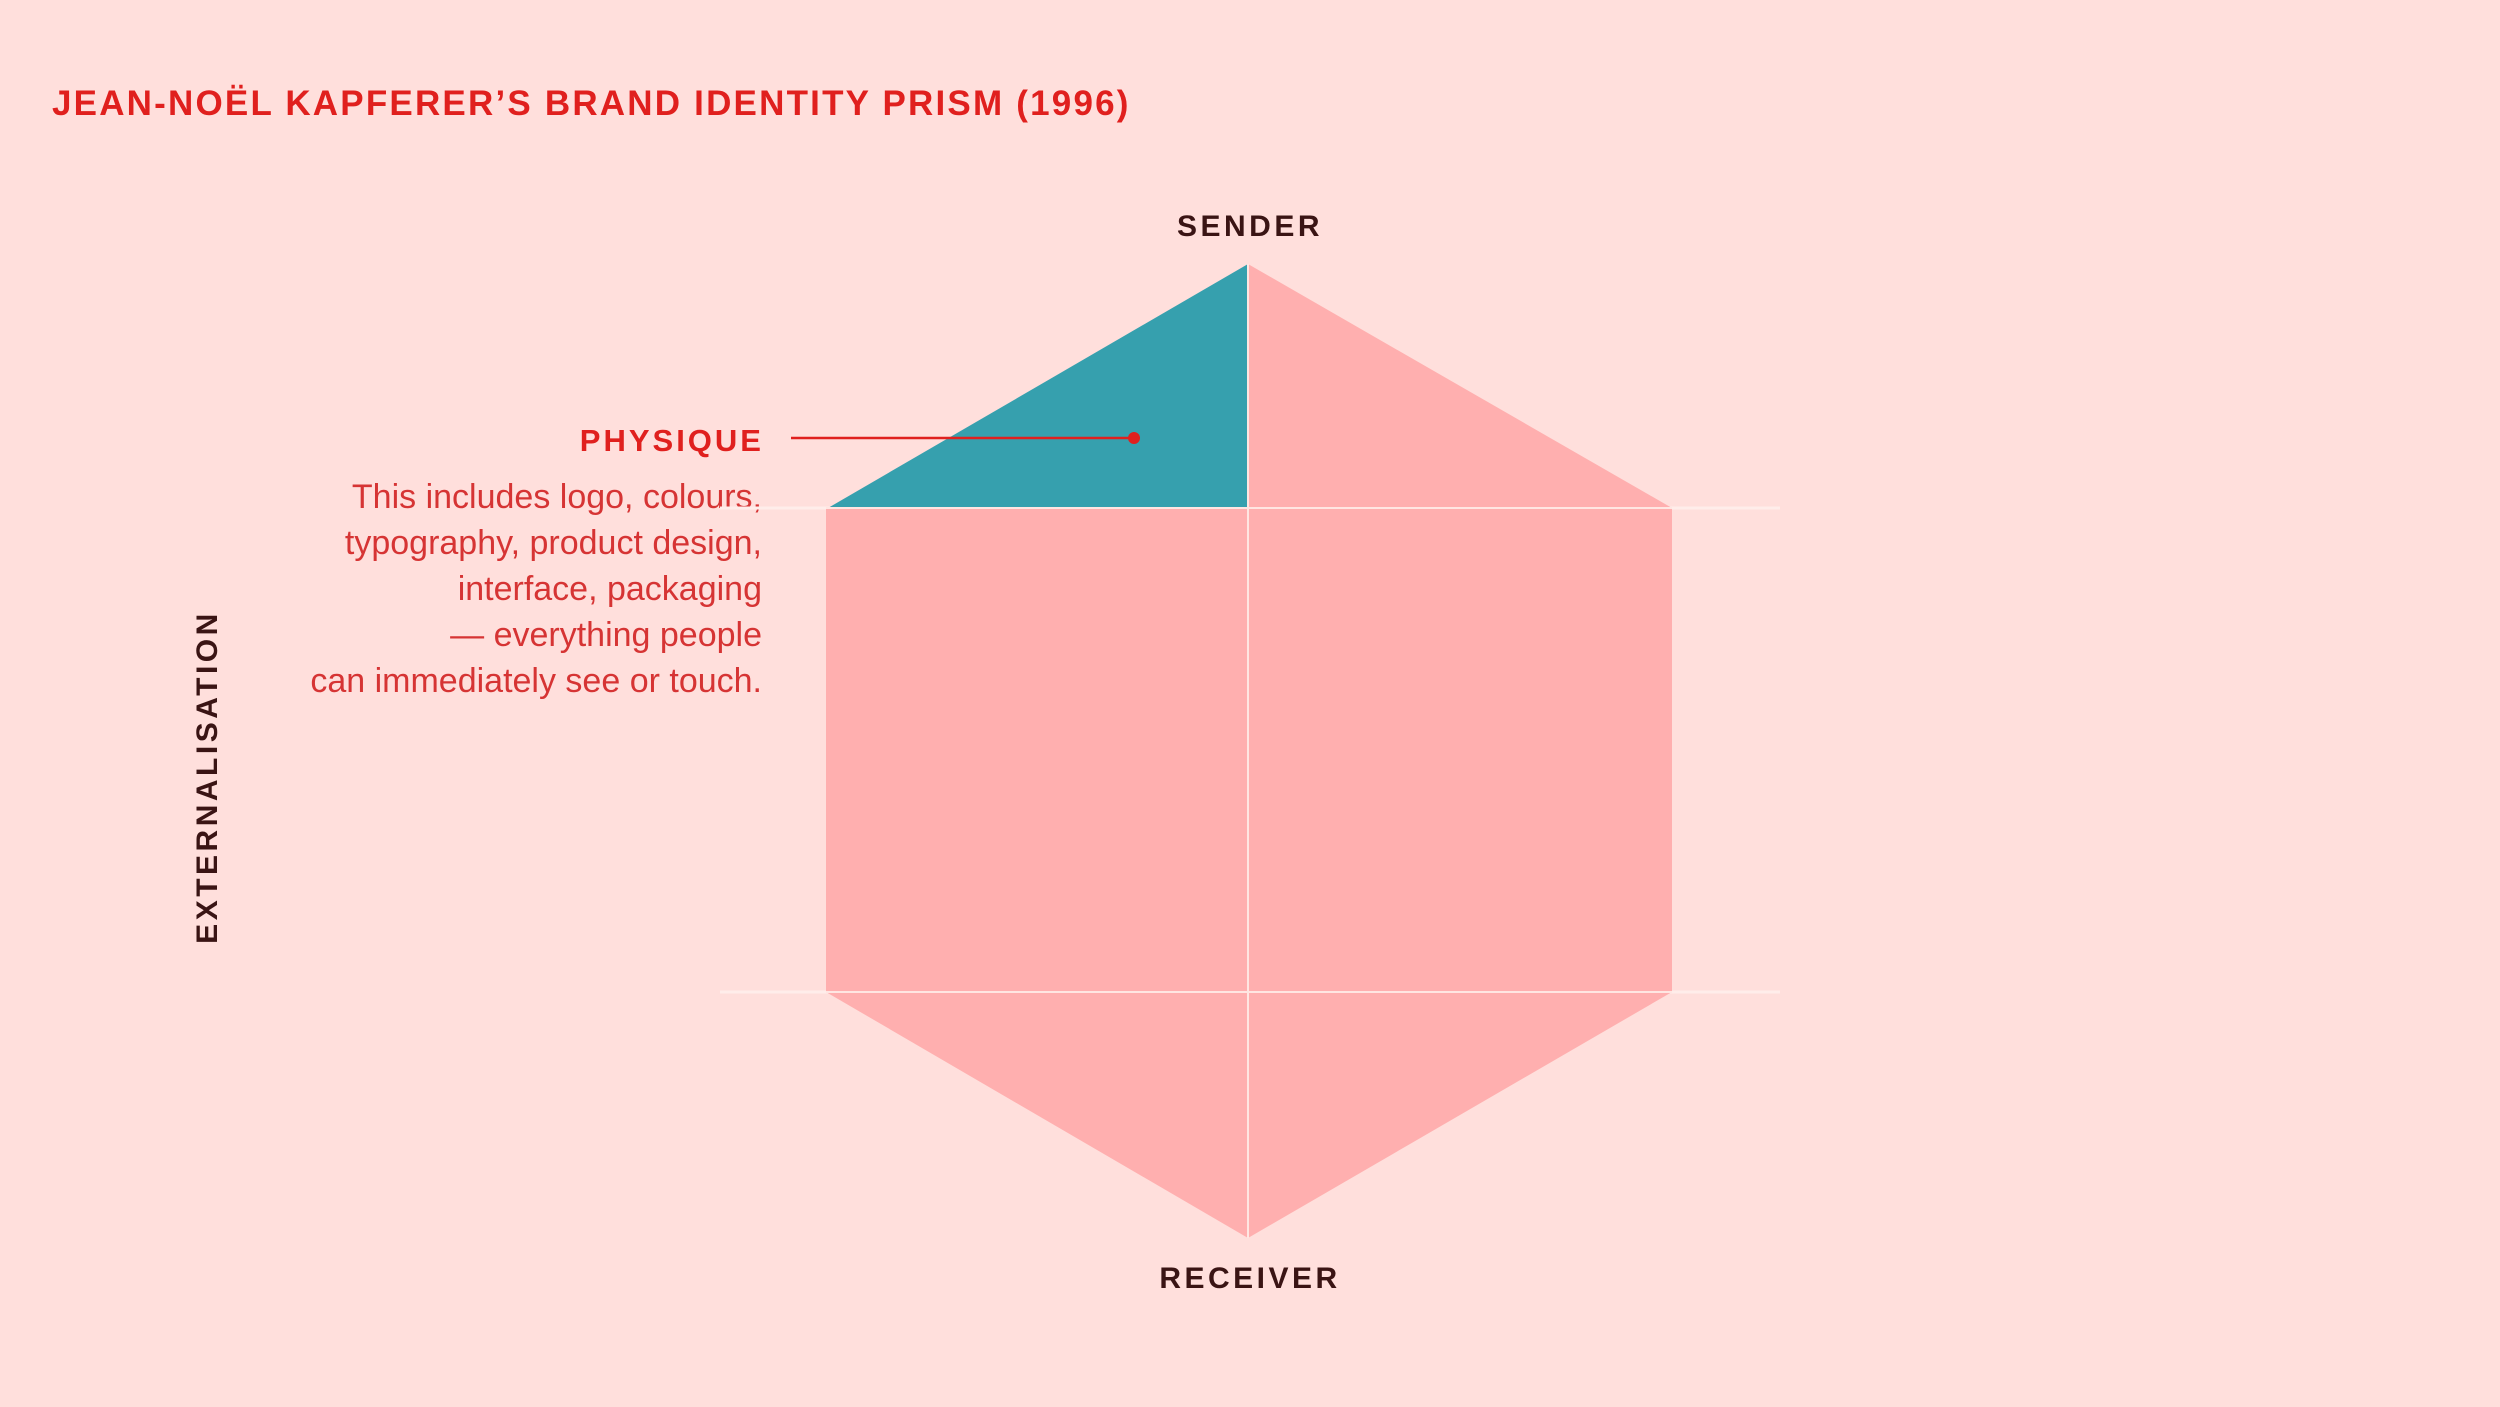 The height and width of the screenshot is (1407, 2500). What do you see at coordinates (606, 635) in the screenshot?
I see `description-line: — everything people` at bounding box center [606, 635].